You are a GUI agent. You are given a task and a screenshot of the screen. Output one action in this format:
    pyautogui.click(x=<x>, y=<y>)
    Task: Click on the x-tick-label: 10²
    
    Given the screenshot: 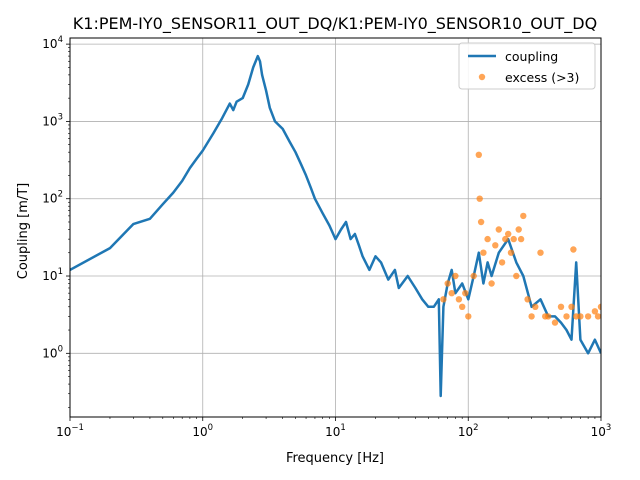 What is the action you would take?
    pyautogui.click(x=468, y=431)
    